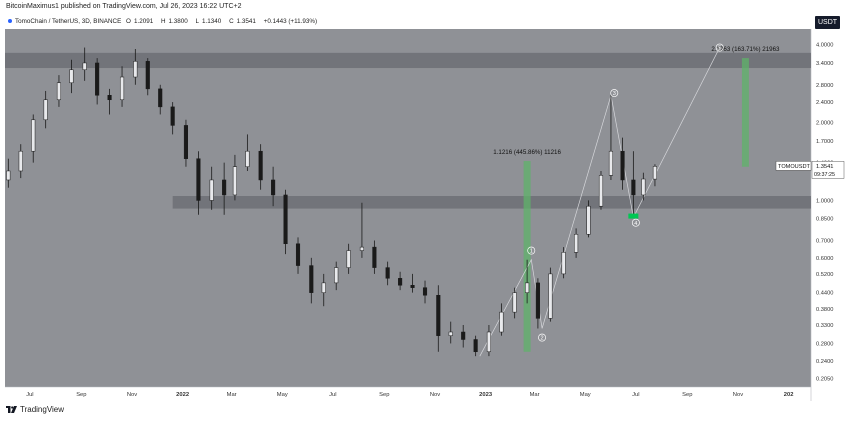  Describe the element at coordinates (824, 294) in the screenshot. I see `price-tick-label: 0.4400` at that location.